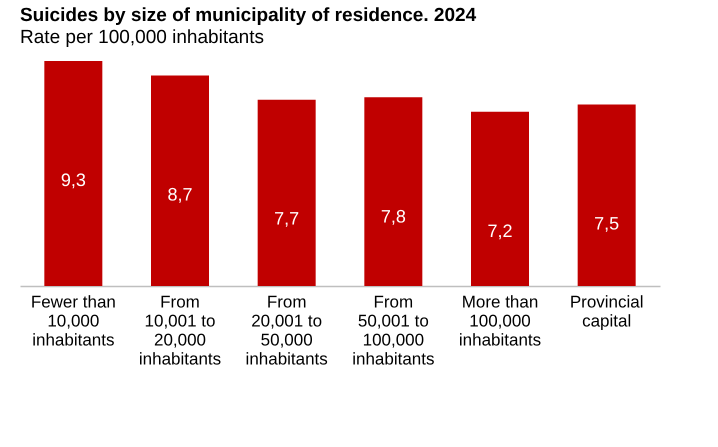  What do you see at coordinates (287, 218) in the screenshot?
I see `data-label: 7,7` at bounding box center [287, 218].